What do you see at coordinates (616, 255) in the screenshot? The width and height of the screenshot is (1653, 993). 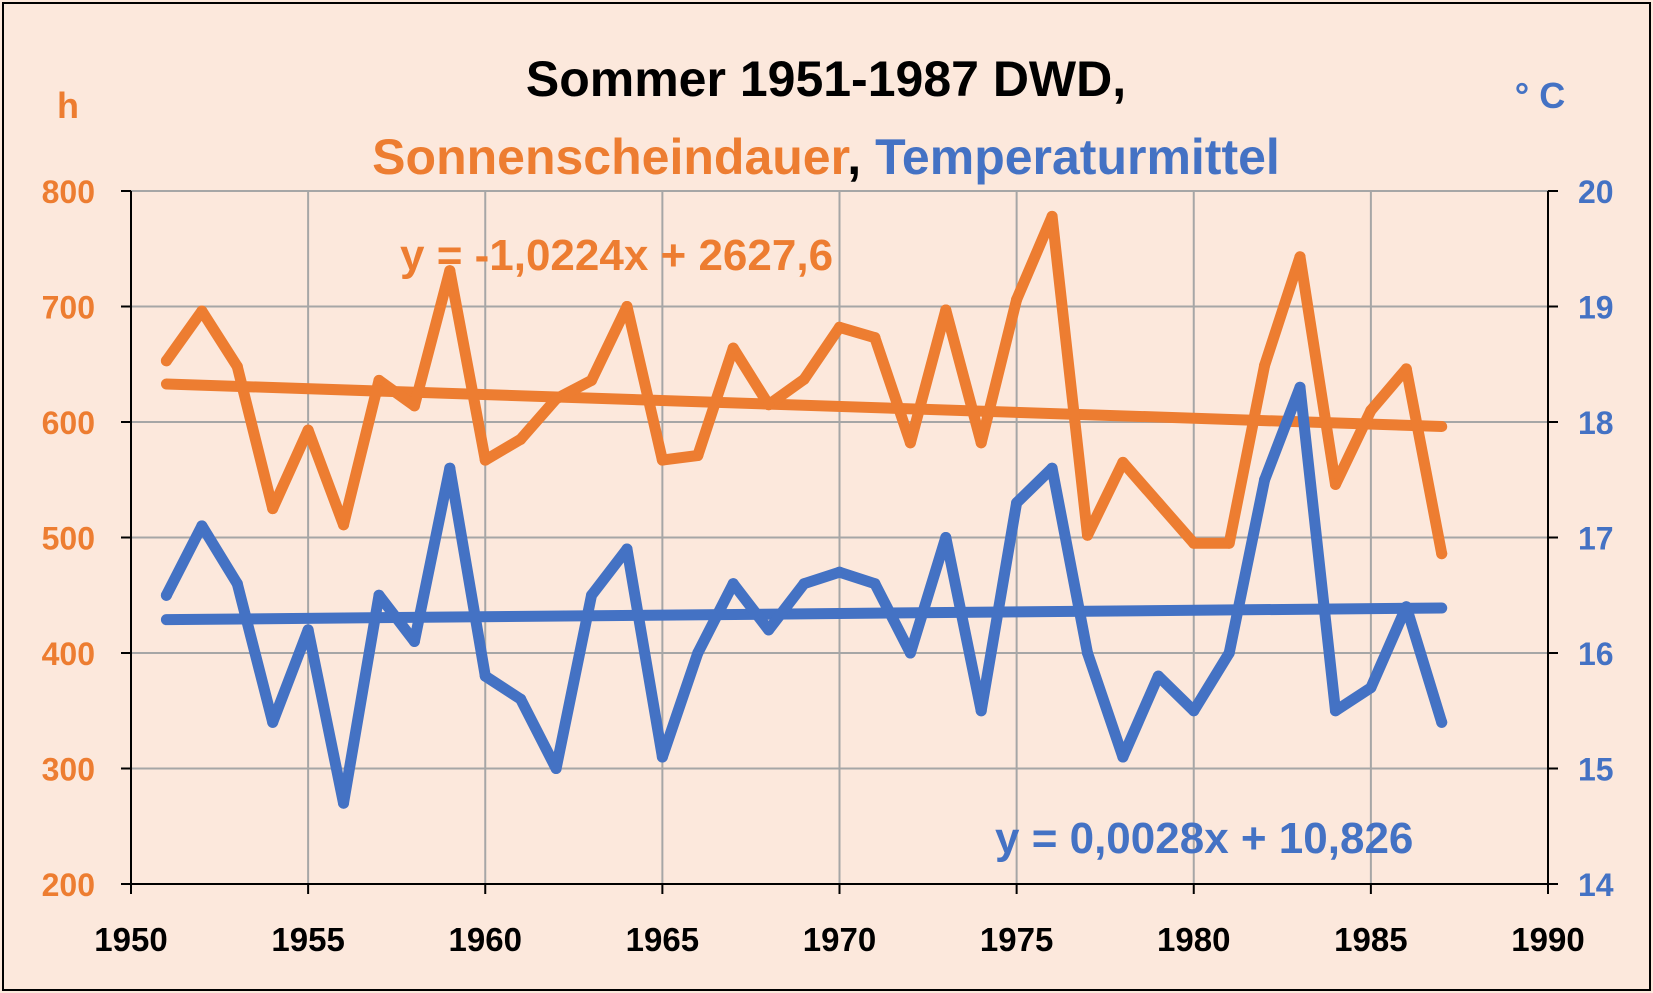 I see `trend-equation-sunshine: y = -1,0224x + 2627,6` at bounding box center [616, 255].